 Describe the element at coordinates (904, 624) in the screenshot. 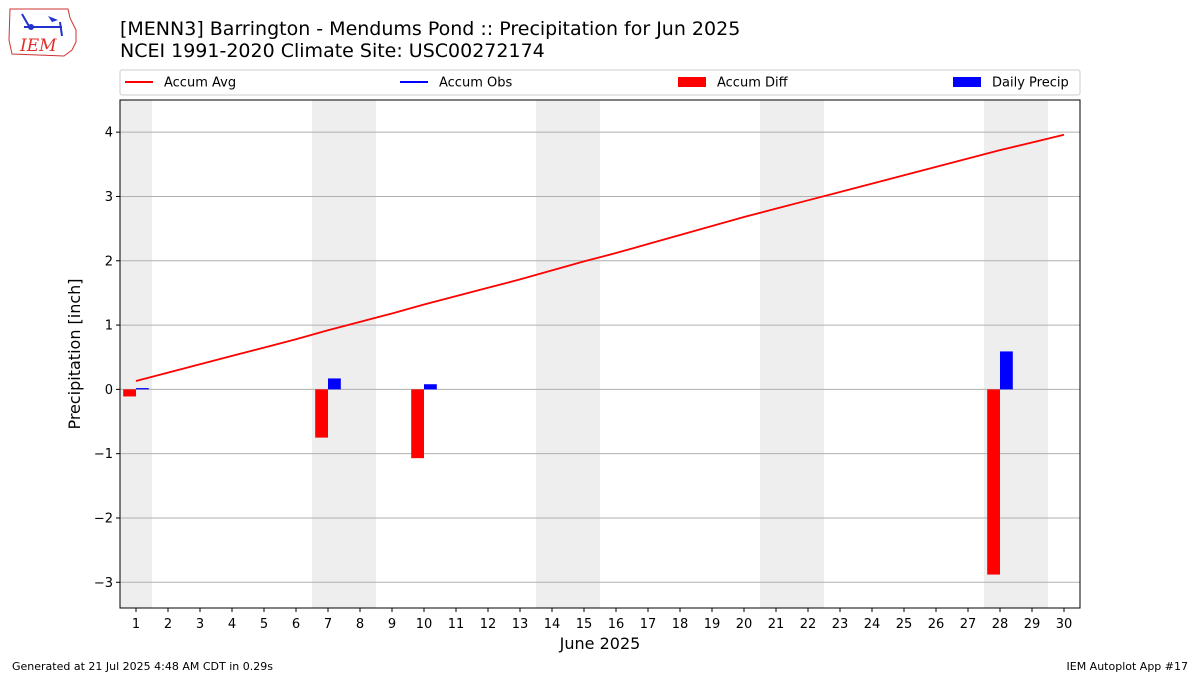

I see `x-tick-label: 25` at that location.